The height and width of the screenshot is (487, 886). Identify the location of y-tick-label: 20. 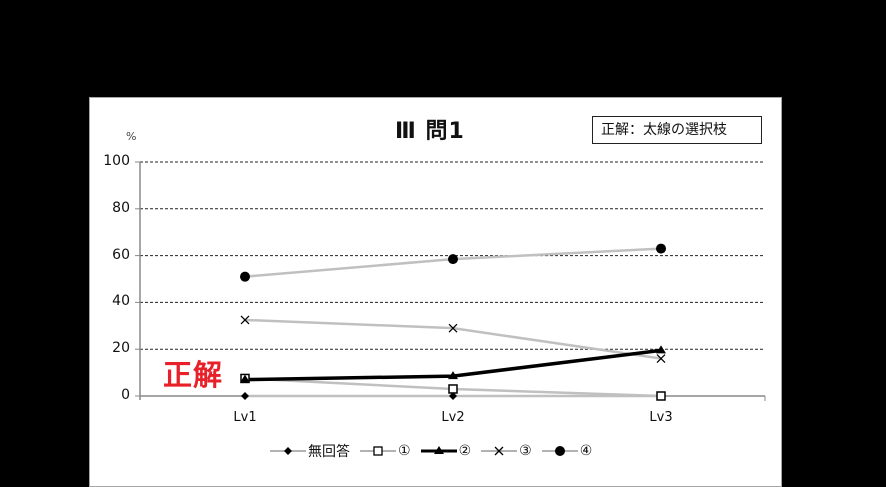
(121, 348).